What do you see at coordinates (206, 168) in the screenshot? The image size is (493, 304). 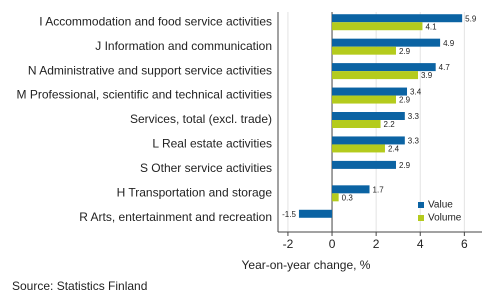 I see `y-tick-label: S Other service activities` at bounding box center [206, 168].